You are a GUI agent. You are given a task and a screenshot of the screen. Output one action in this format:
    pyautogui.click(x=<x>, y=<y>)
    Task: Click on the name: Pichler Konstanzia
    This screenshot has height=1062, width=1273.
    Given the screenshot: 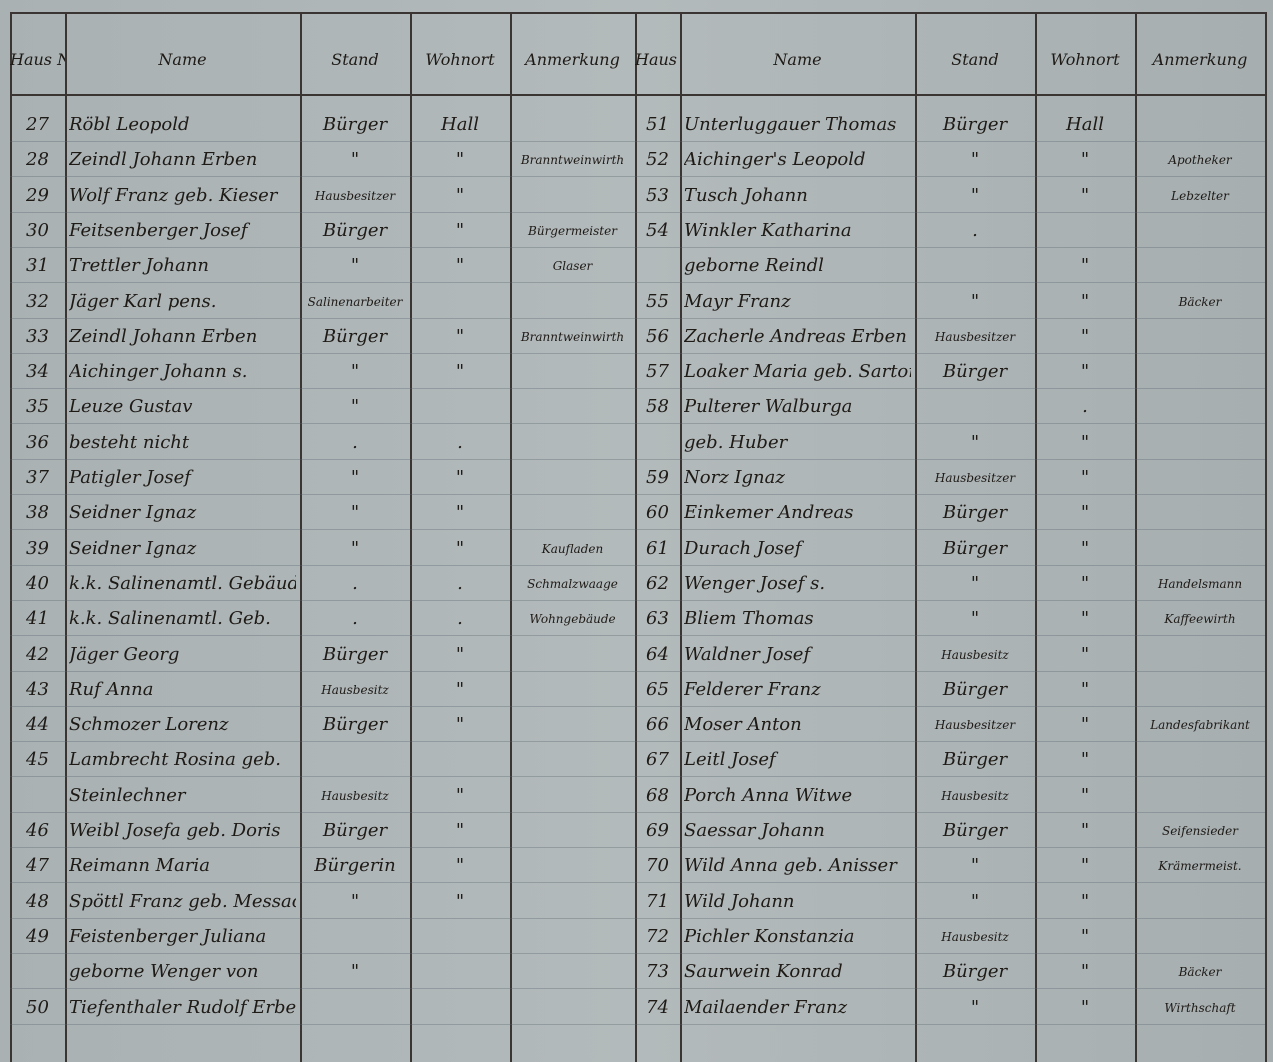 What is the action you would take?
    pyautogui.click(x=769, y=936)
    